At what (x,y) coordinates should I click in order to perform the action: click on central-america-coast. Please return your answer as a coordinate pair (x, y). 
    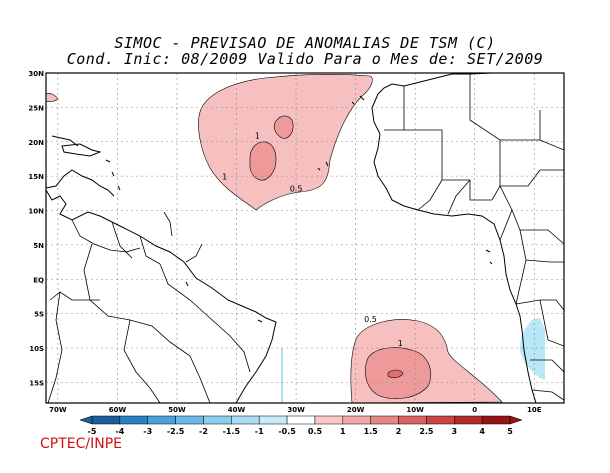
    Looking at the image, I should click on (80, 183).